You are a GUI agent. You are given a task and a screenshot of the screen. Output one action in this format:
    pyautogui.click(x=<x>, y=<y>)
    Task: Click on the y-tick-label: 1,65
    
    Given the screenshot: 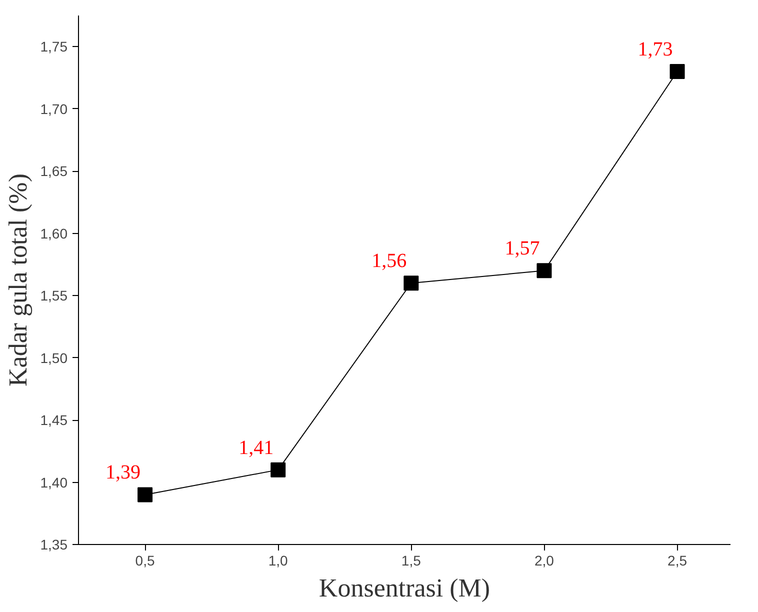 What is the action you would take?
    pyautogui.click(x=54, y=171)
    